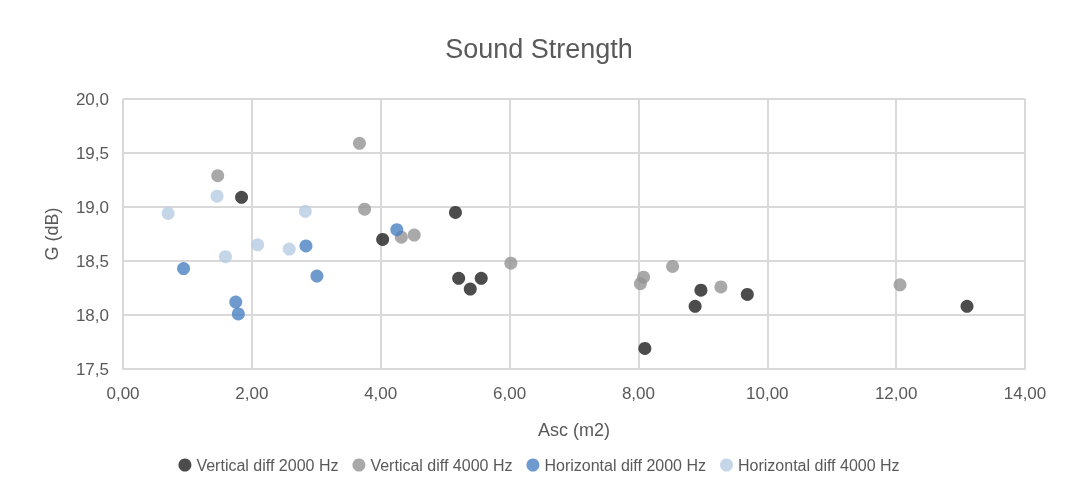 The width and height of the screenshot is (1078, 498). Describe the element at coordinates (510, 393) in the screenshot. I see `x-tick-label: 6,00` at that location.